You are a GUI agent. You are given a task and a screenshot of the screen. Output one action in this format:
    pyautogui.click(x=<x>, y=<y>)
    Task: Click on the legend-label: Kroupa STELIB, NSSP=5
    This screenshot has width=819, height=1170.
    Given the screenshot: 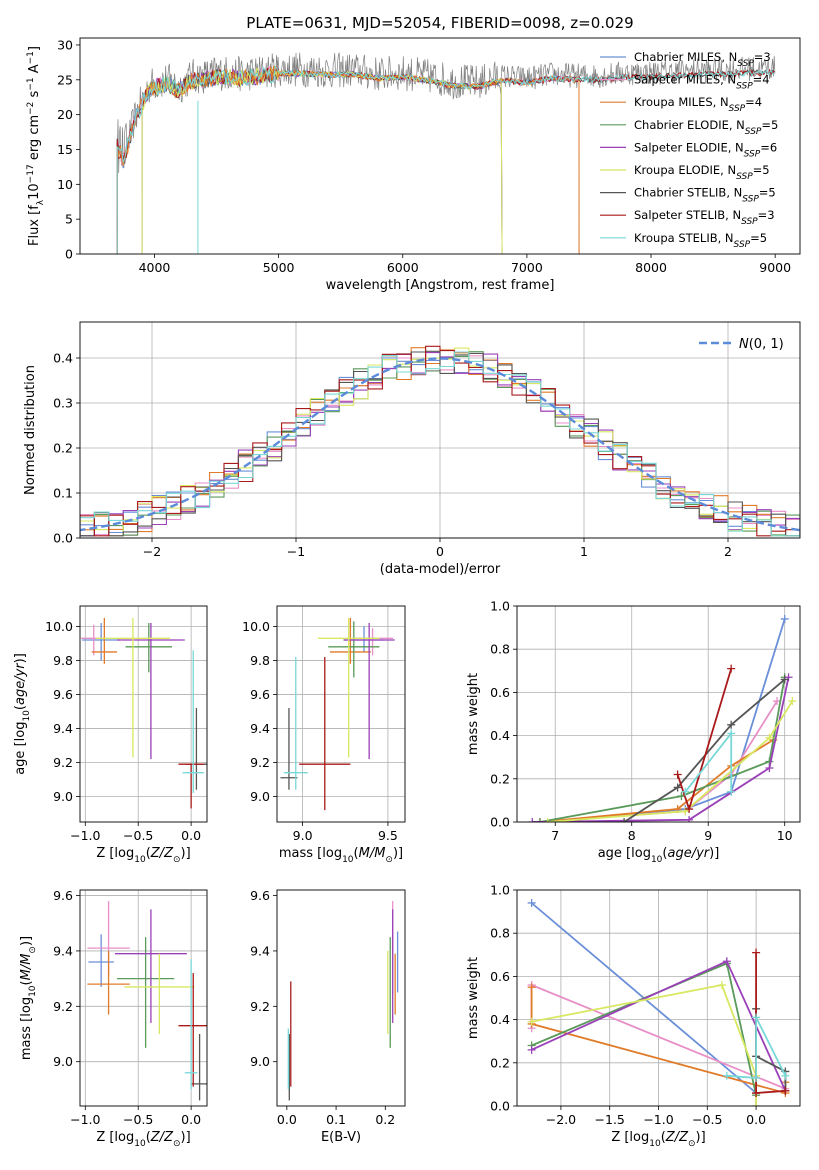 What is the action you would take?
    pyautogui.click(x=700, y=240)
    